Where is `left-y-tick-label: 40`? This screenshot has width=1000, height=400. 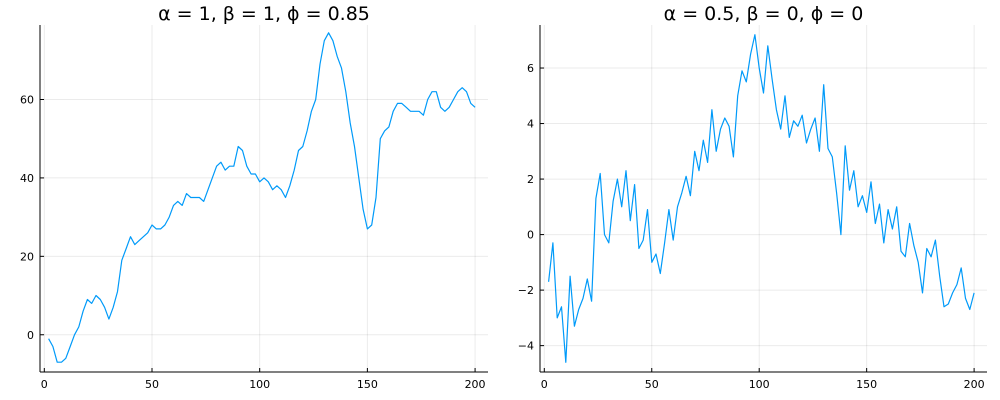 left-y-tick-label: 40 is located at coordinates (27, 178).